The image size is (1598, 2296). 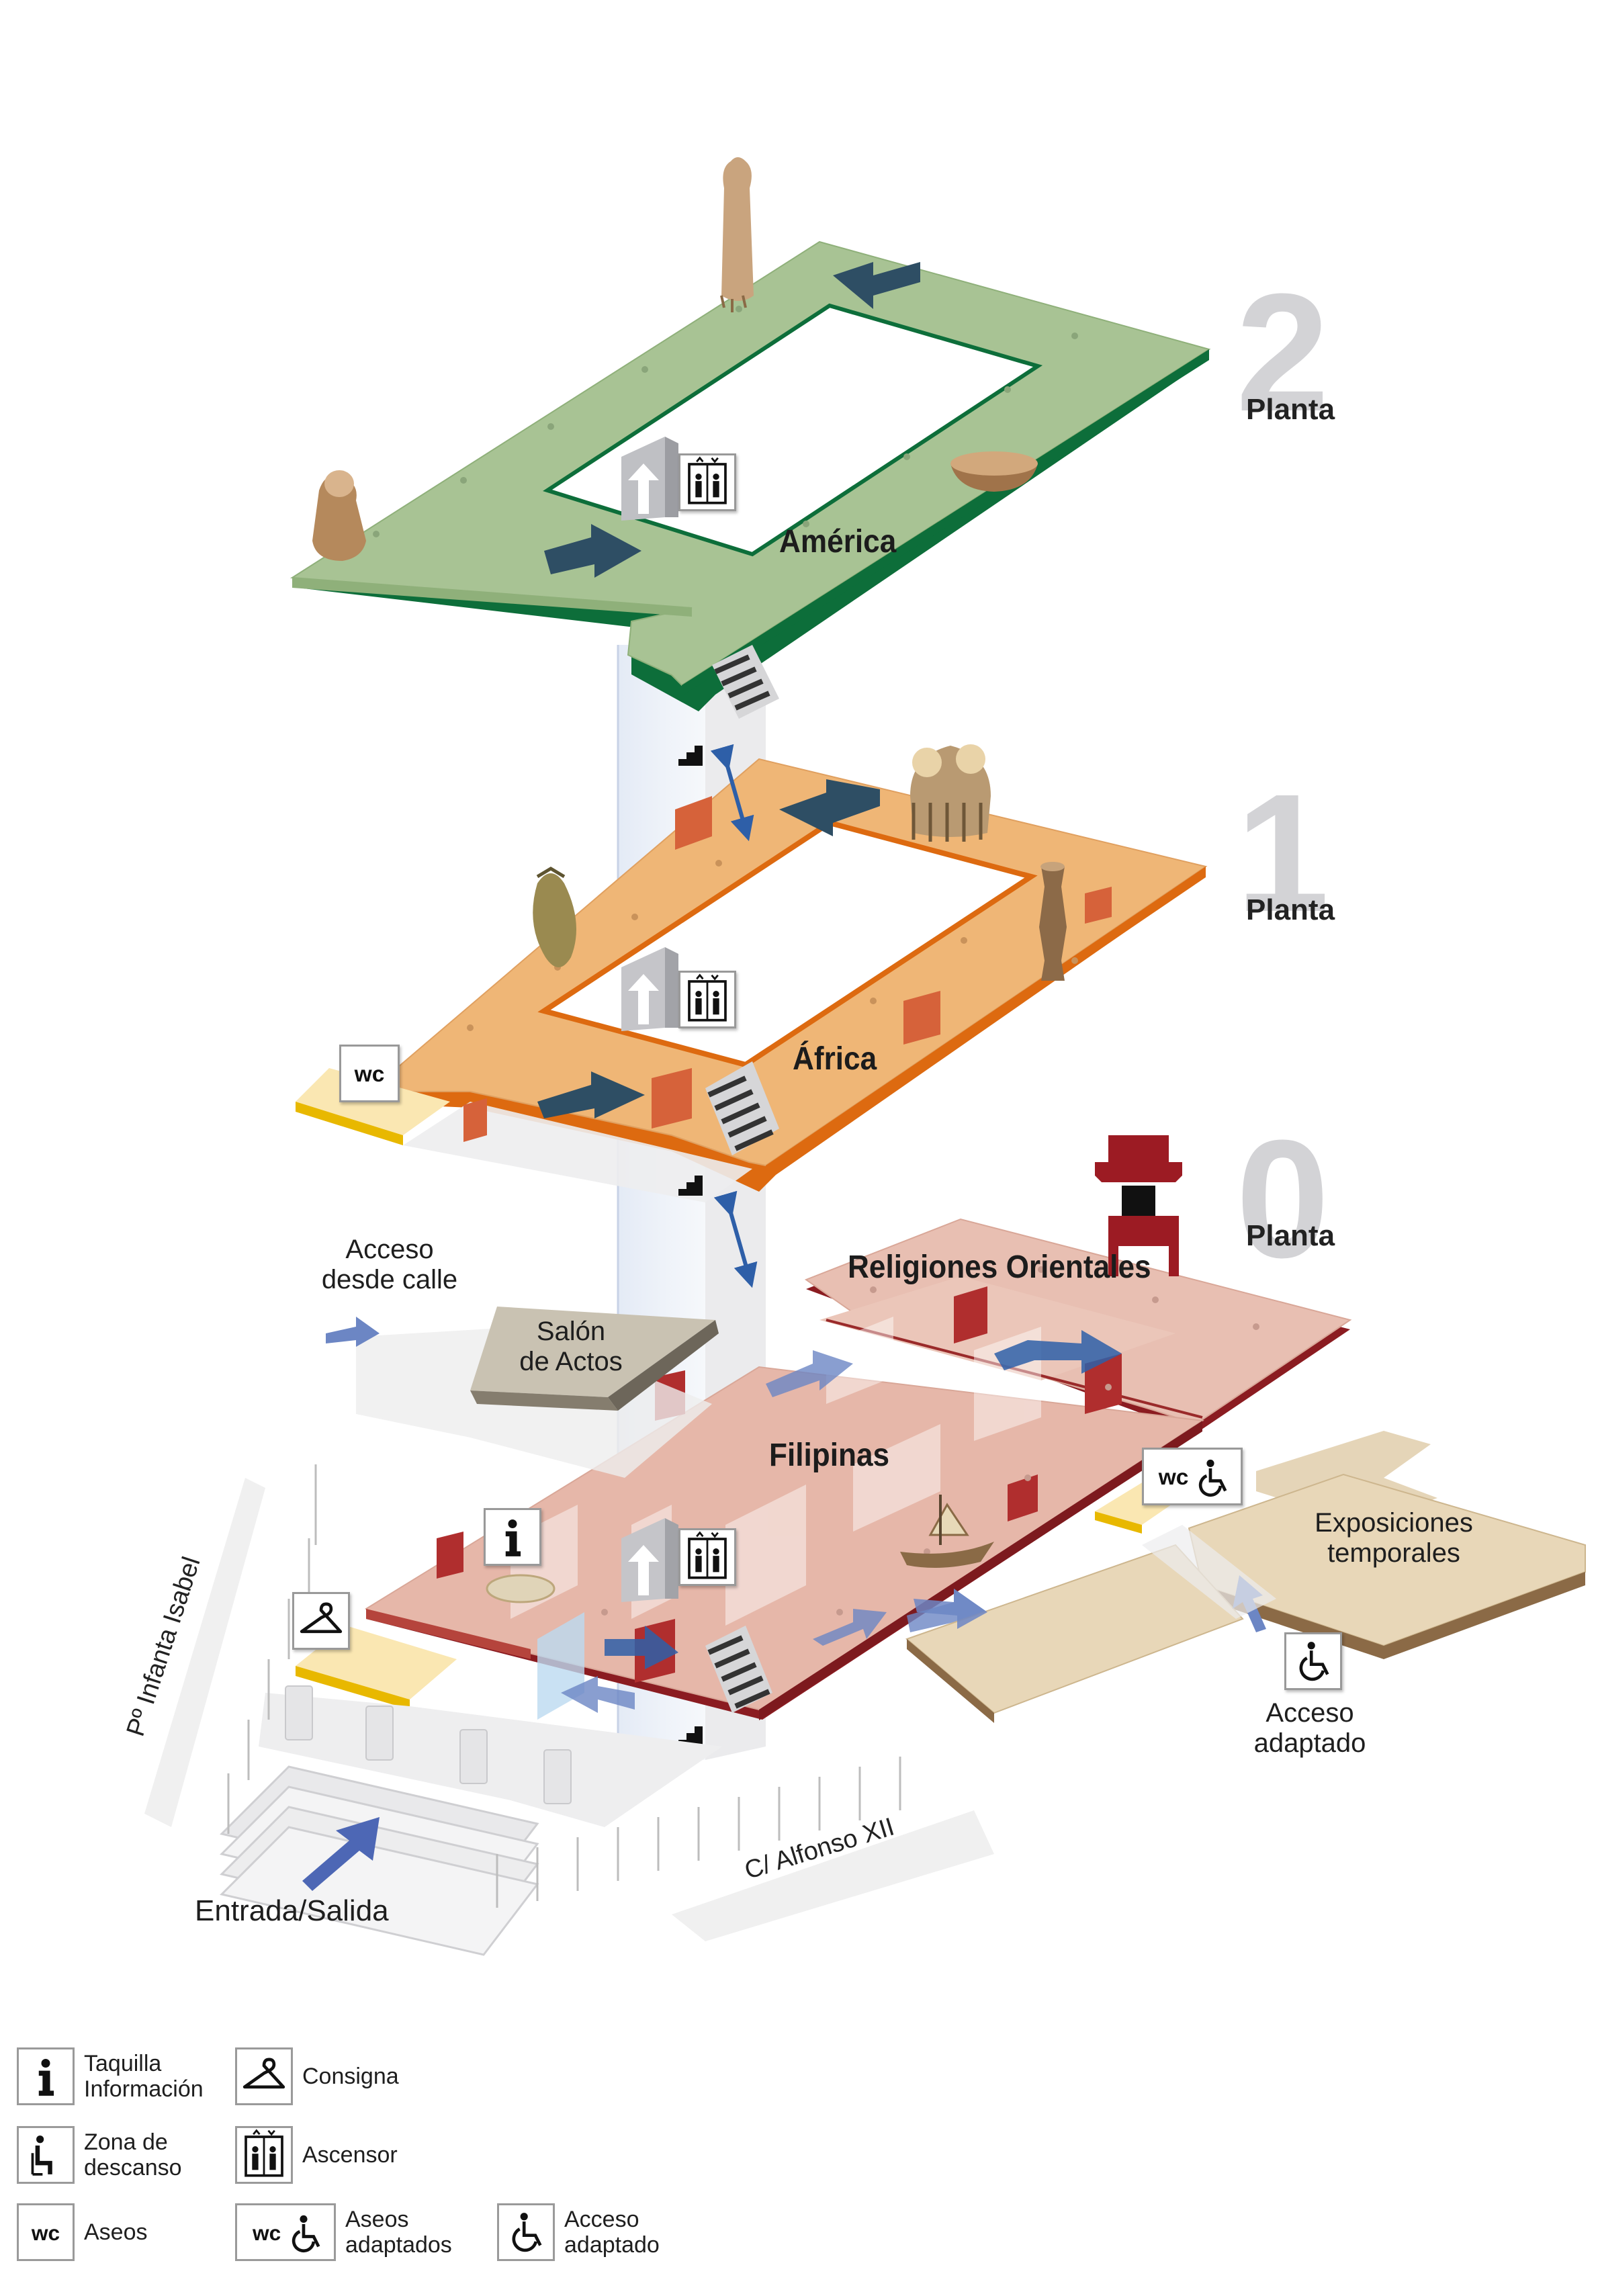 What do you see at coordinates (554, 917) in the screenshot?
I see `artifact-gourd` at bounding box center [554, 917].